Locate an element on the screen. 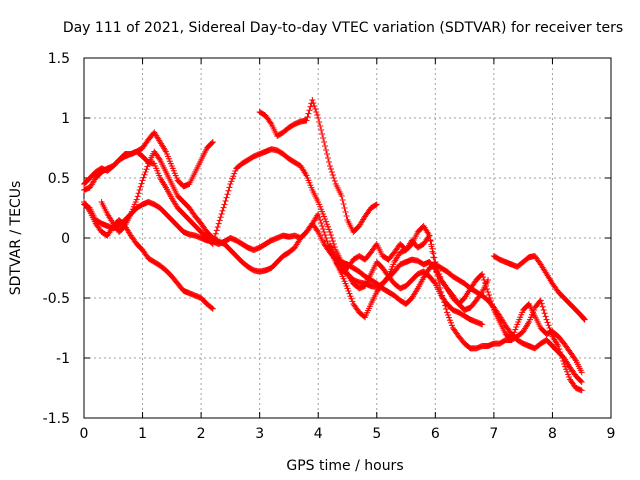  x-tick-label: 5 is located at coordinates (376, 434).